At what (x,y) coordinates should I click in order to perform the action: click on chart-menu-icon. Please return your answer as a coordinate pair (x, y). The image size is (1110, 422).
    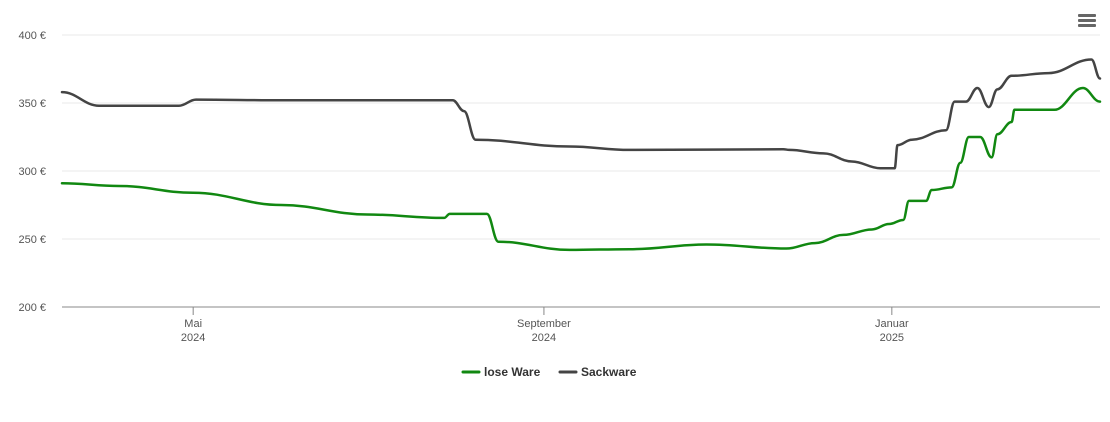
    Looking at the image, I should click on (1087, 21).